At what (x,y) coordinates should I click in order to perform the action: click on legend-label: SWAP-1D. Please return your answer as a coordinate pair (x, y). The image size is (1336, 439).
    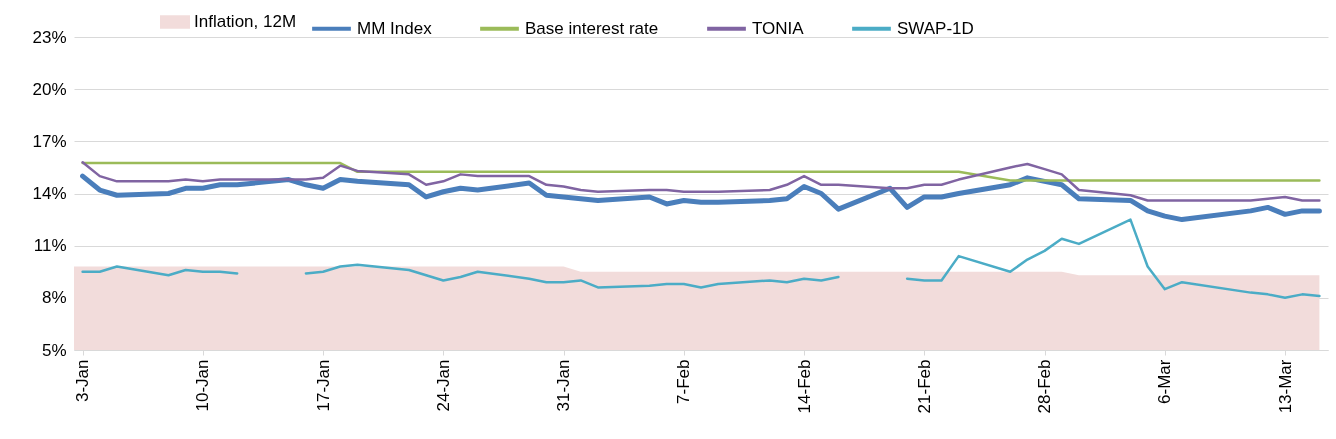
    Looking at the image, I should click on (935, 28).